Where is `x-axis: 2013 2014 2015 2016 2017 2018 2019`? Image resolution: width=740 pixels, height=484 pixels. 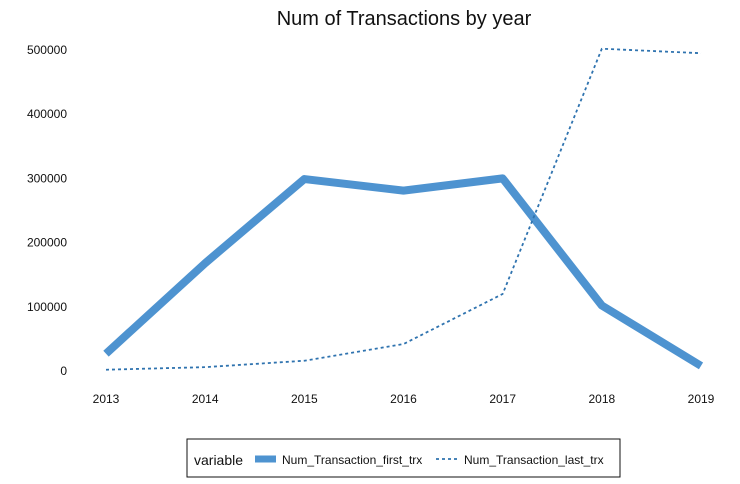
x-axis: 2013 2014 2015 2016 2017 2018 2019 is located at coordinates (404, 399).